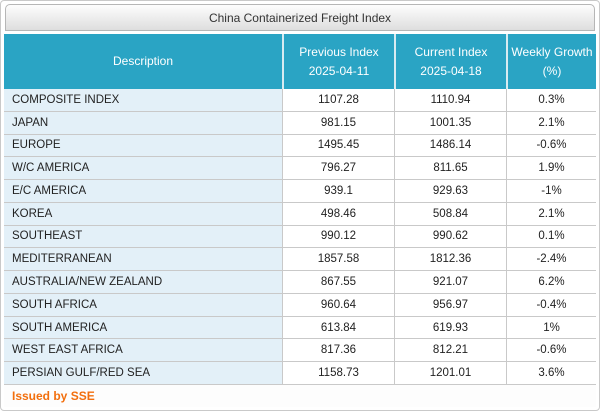 This screenshot has width=600, height=411. I want to click on previous-index-cell: 1107.28, so click(338, 100).